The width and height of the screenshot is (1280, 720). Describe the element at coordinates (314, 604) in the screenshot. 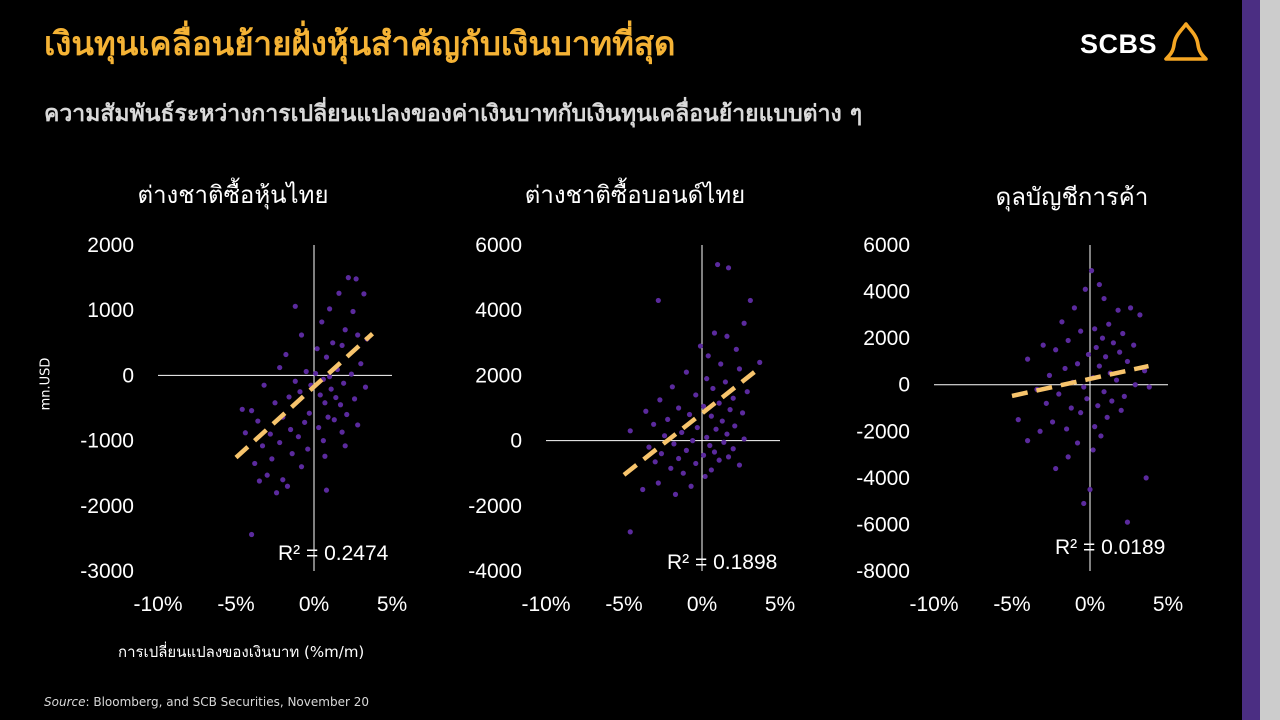

I see `x-tick-label-foreign-equity: 0%` at that location.